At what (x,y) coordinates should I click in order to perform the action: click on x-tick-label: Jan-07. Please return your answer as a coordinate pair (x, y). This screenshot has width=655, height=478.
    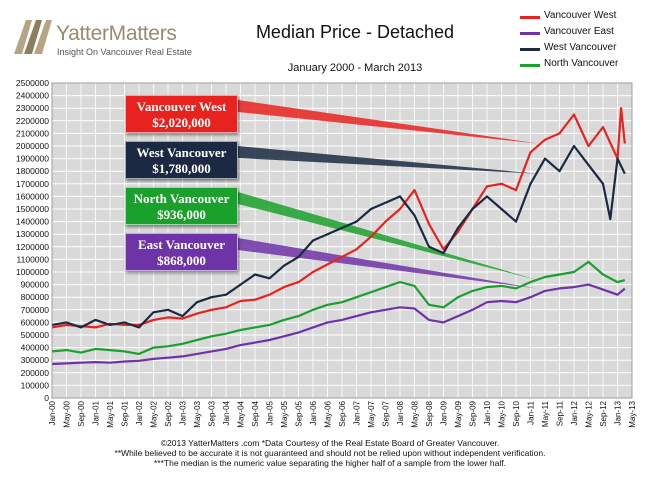
    Looking at the image, I should click on (357, 412).